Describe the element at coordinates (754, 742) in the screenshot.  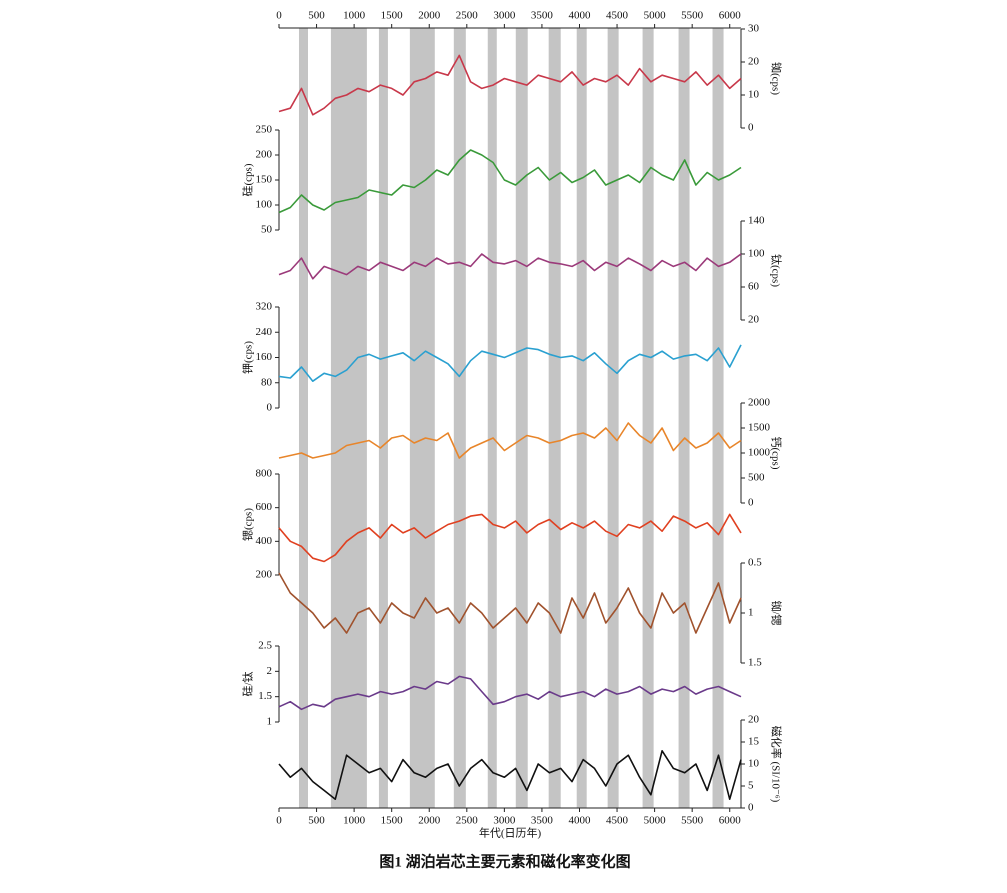
I see `y-tick-label: 15` at that location.